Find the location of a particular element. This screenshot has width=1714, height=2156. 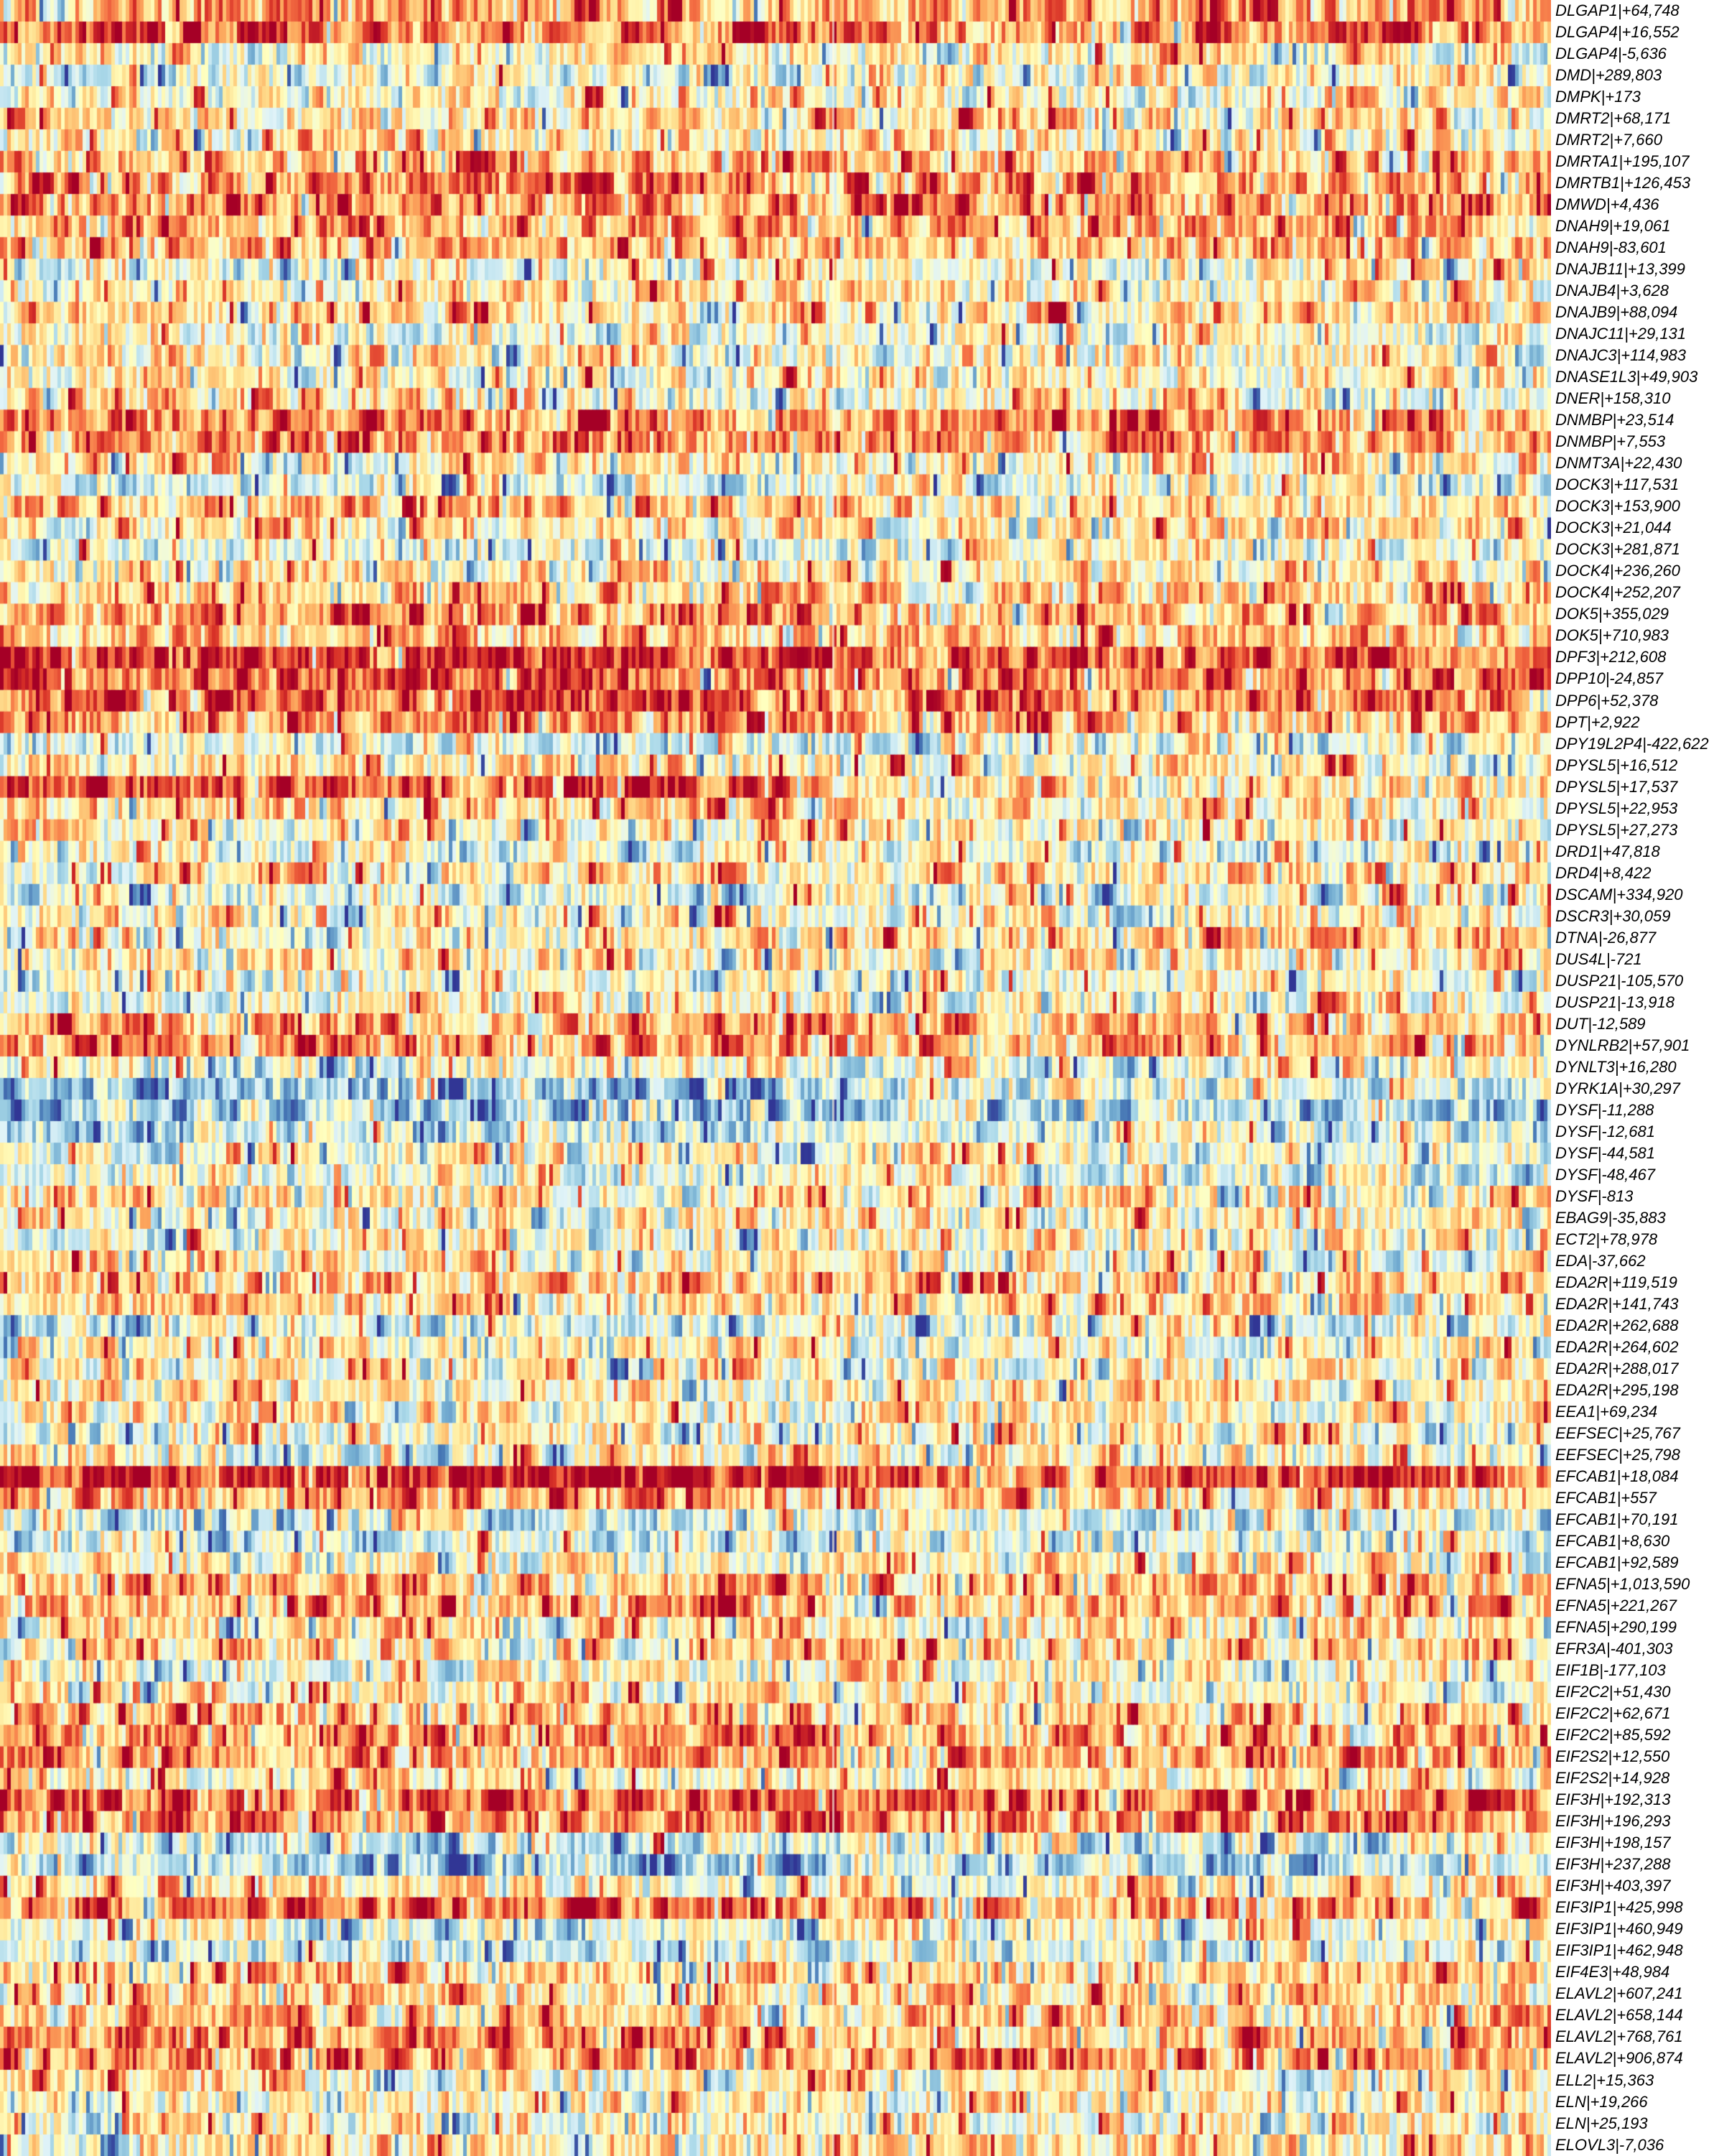

row-label: DMRT2|+7,660 is located at coordinates (1608, 140).